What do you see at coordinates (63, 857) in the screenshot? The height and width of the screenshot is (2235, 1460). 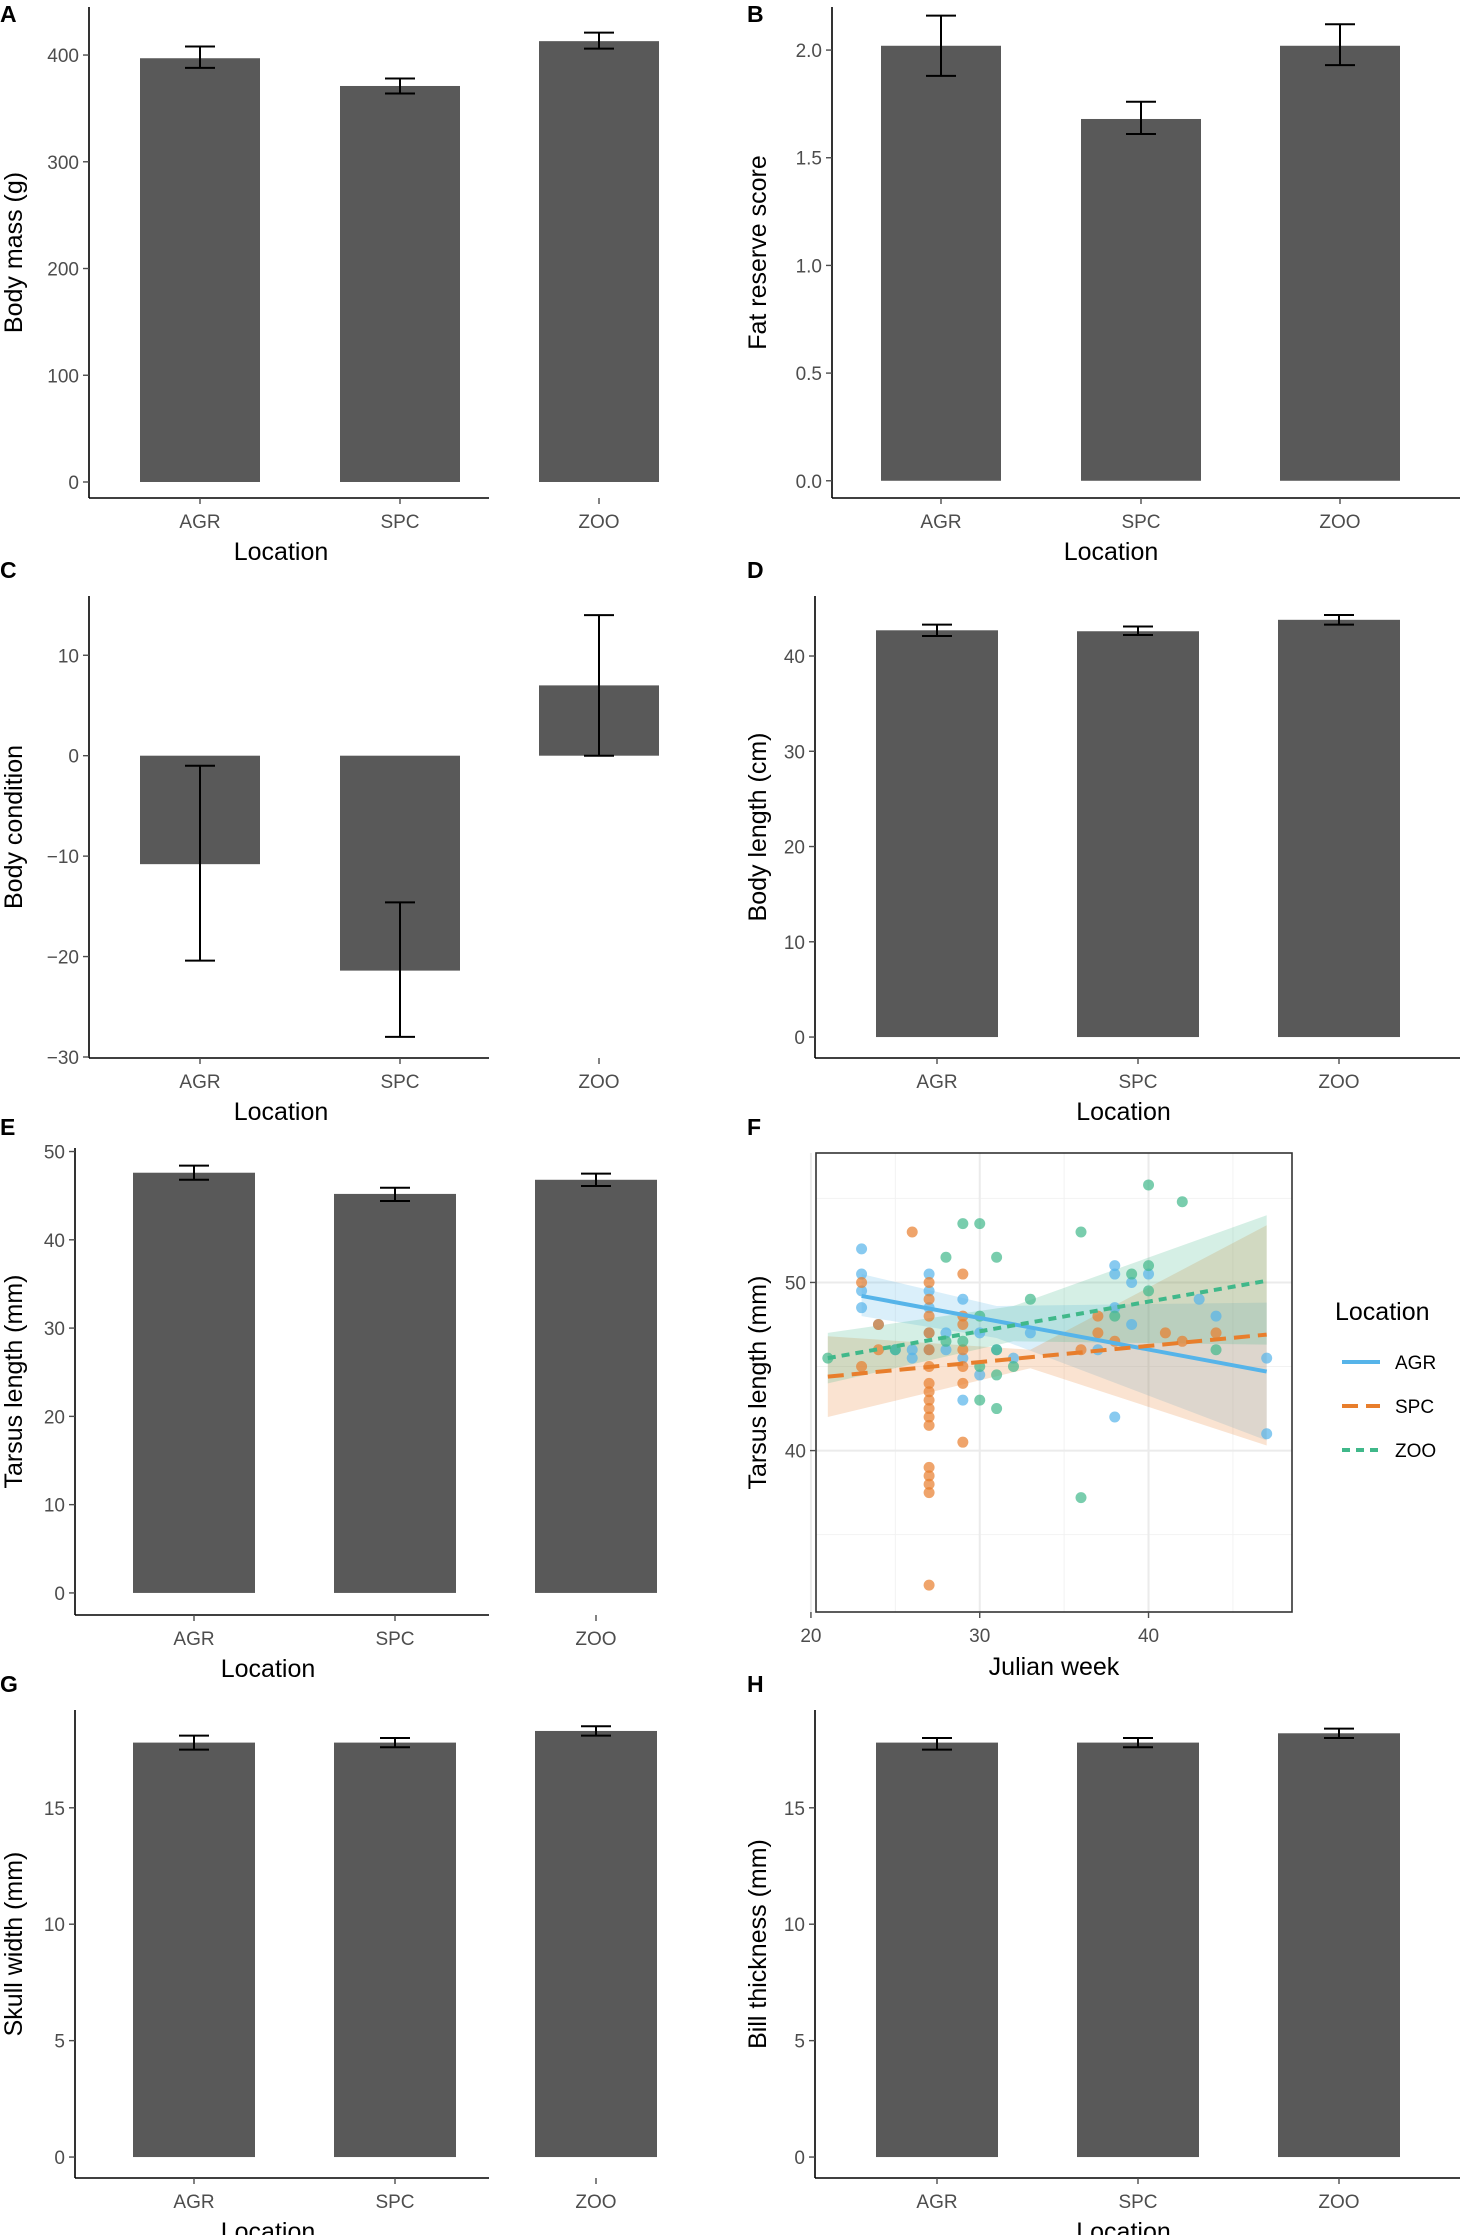 I see `y-tick-label: −10` at bounding box center [63, 857].